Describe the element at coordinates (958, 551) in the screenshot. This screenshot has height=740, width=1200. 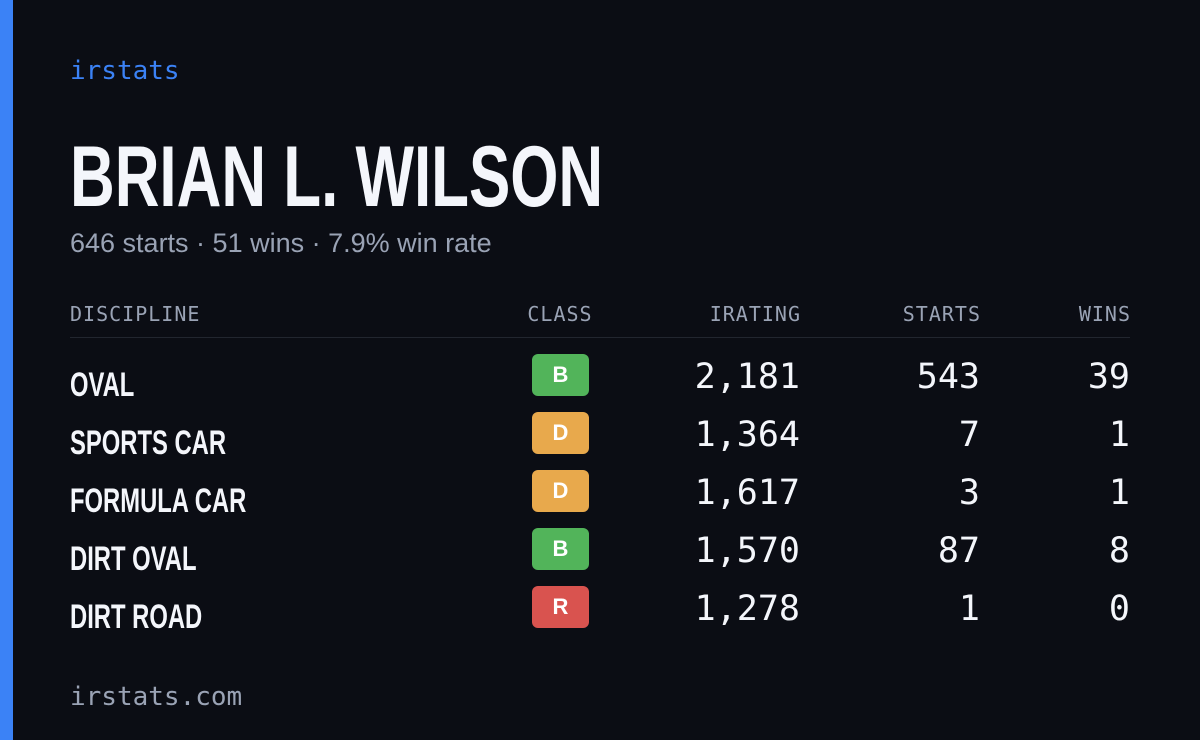
I see `starts: 87` at that location.